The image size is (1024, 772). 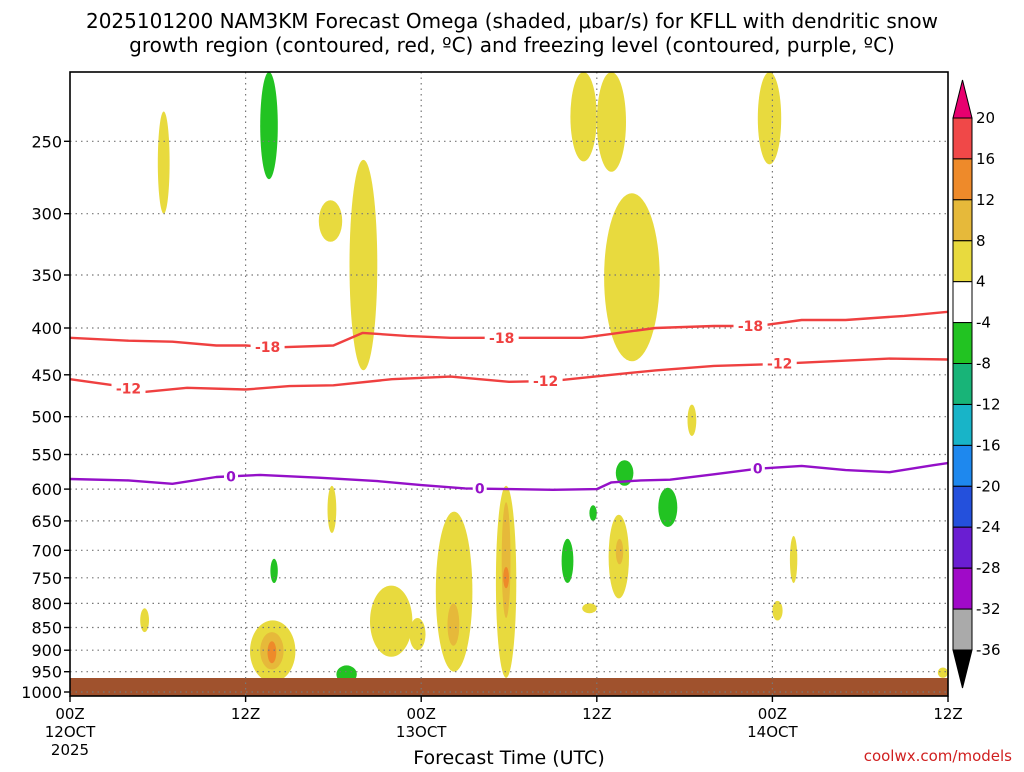 I want to click on omega-region-y13, so click(x=777, y=610).